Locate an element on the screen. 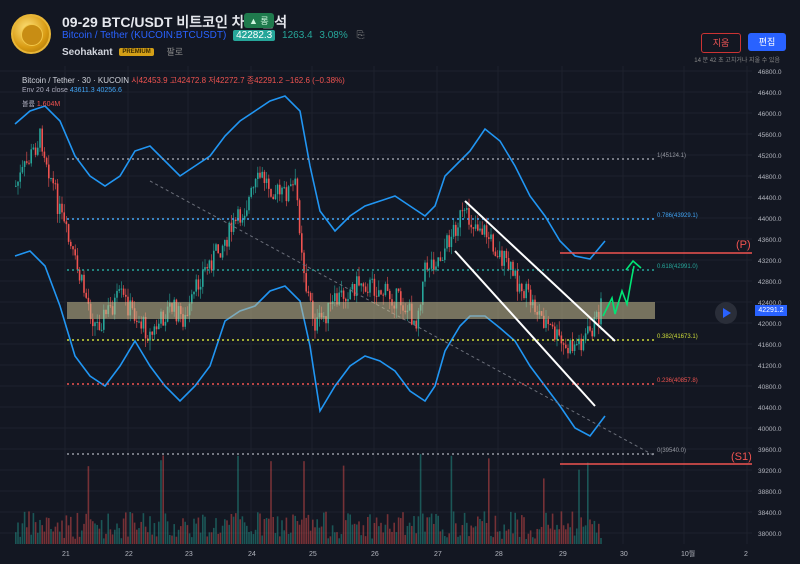 The width and height of the screenshot is (800, 564). time-tick: 27 is located at coordinates (438, 554).